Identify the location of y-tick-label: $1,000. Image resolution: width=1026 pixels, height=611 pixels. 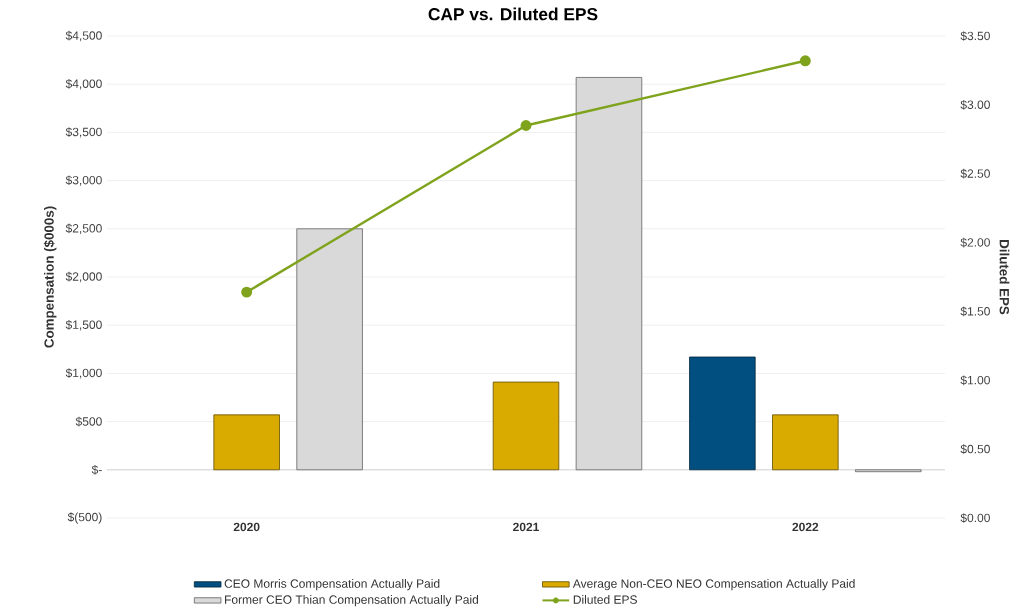
(83, 373).